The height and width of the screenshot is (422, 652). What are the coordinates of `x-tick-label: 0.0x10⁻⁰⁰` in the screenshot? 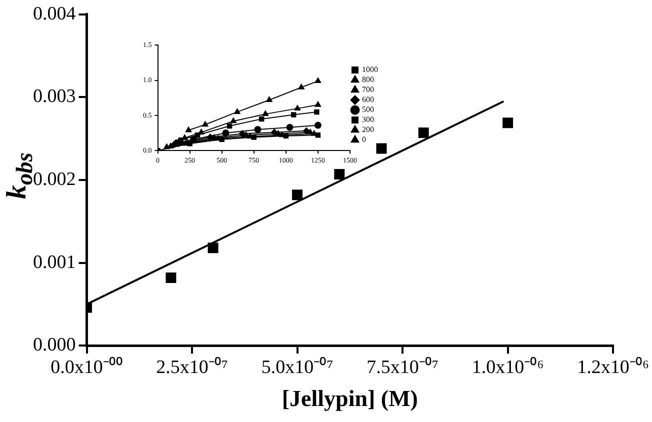 It's located at (86, 367).